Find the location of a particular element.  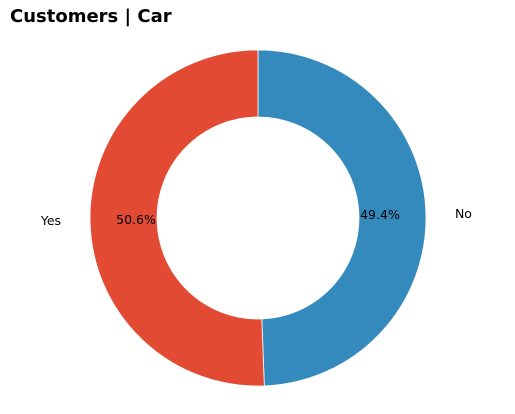

labels-layer: No 49.4% Yes 50.6% is located at coordinates (256, 217).